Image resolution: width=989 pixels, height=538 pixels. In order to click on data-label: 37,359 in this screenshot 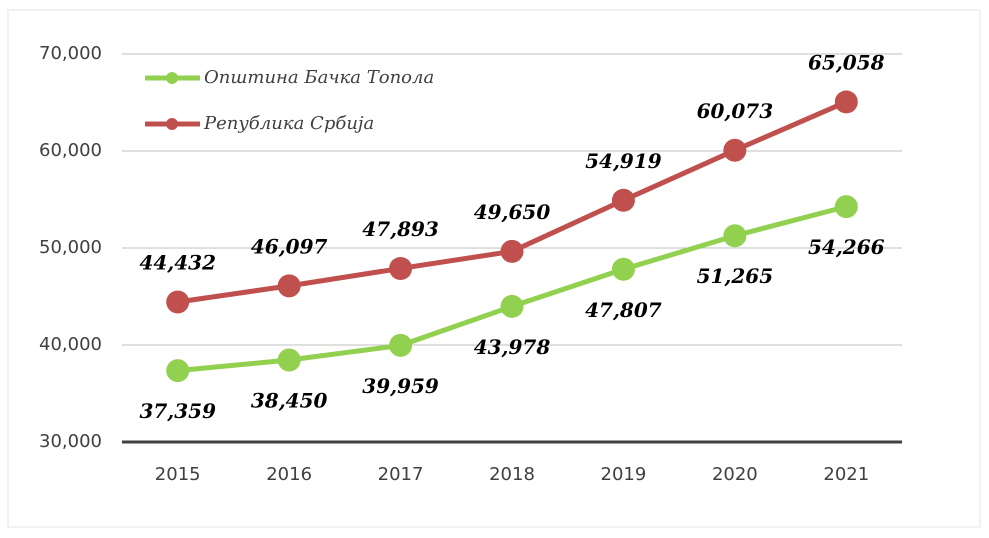, I will do `click(177, 411)`.